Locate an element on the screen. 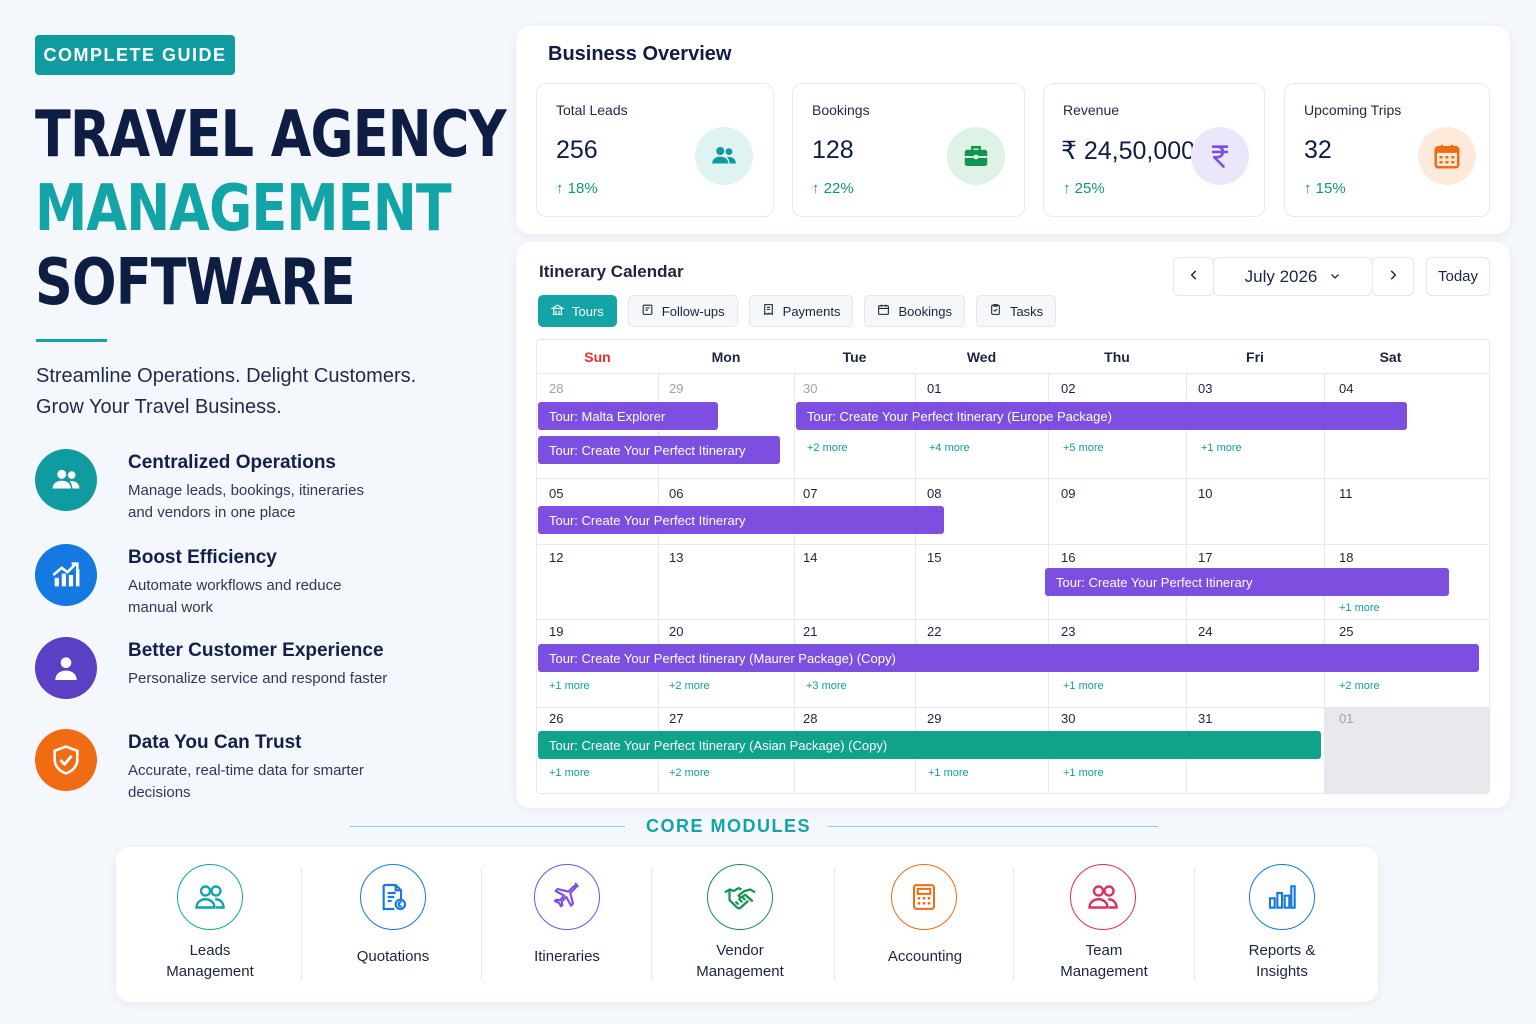  day-number: 25 is located at coordinates (1346, 631).